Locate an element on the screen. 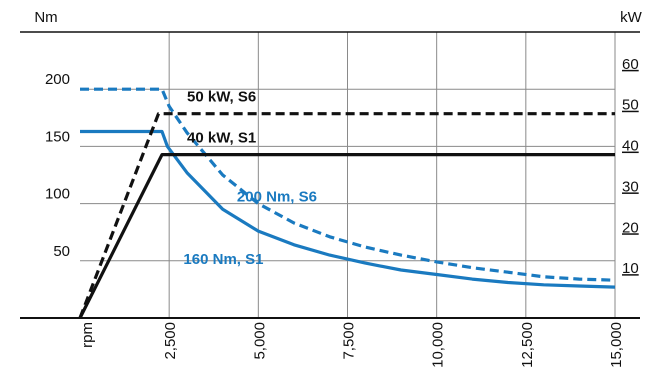 This screenshot has width=657, height=376. x-tick-label: 12,500 is located at coordinates (527, 345).